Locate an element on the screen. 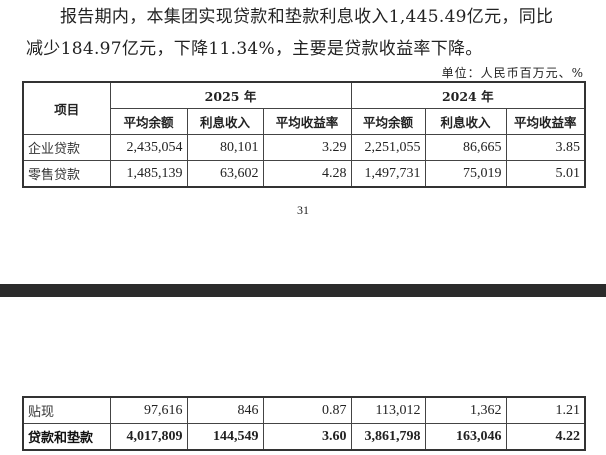 The width and height of the screenshot is (606, 455). cell: 3.85 is located at coordinates (545, 147).